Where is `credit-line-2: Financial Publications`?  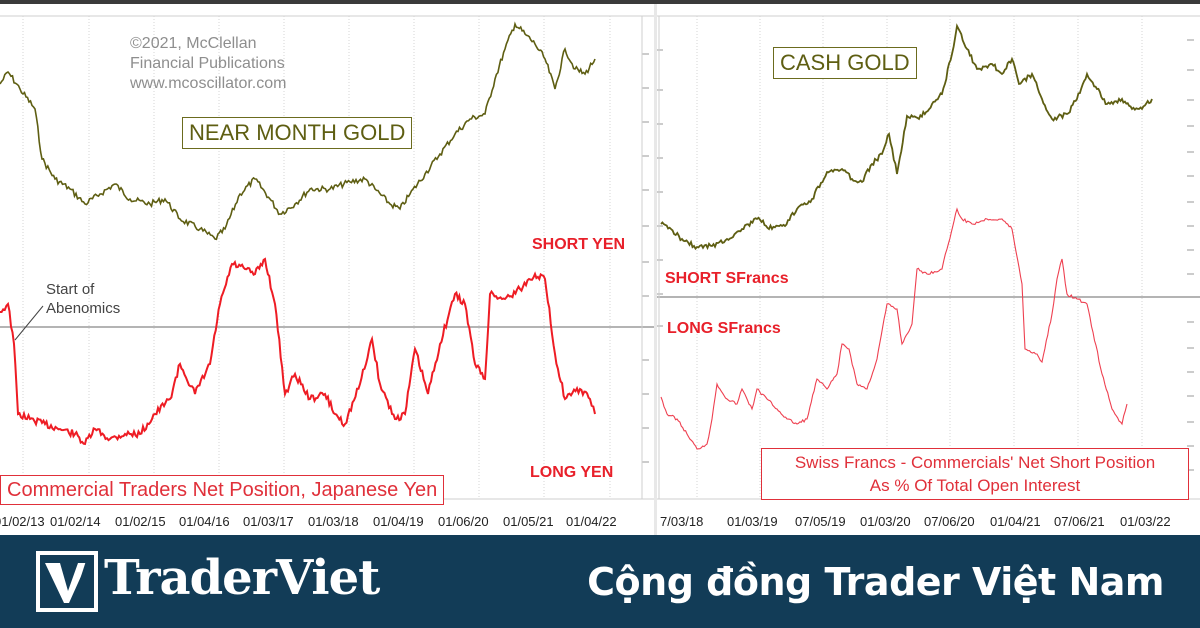 credit-line-2: Financial Publications is located at coordinates (207, 63).